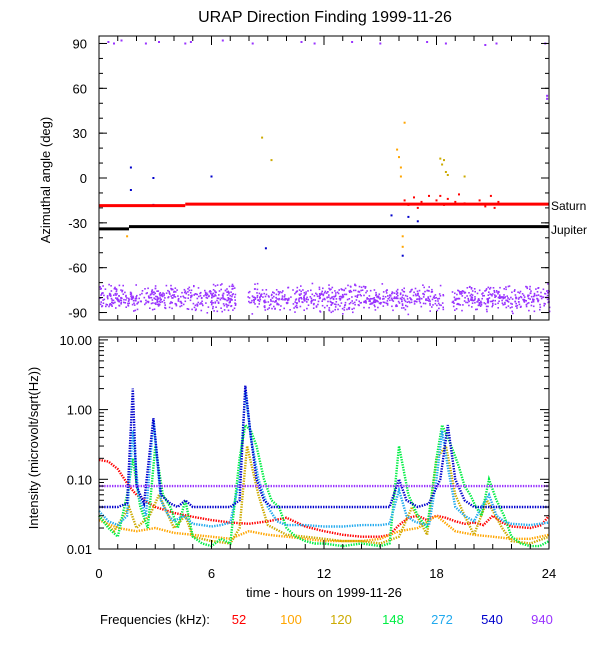 This screenshot has width=600, height=650. I want to click on frequency-legend: Frequencies (kHz): 52 100 120 148 272 540 940, so click(326, 619).